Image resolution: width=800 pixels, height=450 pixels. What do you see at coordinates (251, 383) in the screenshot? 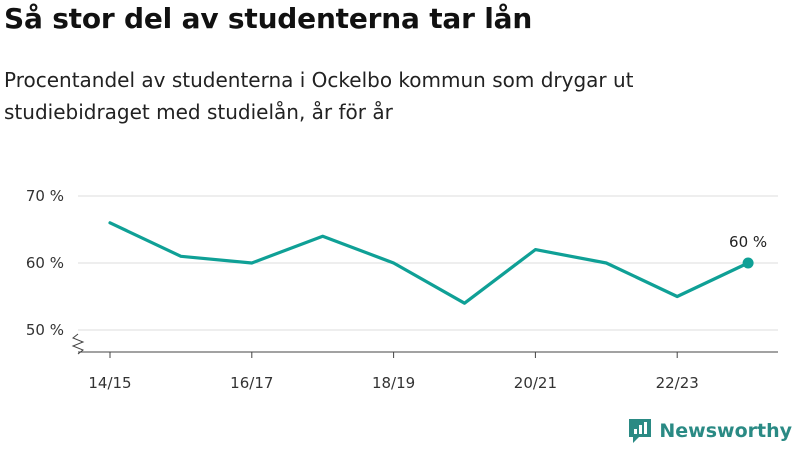
I see `x-tick-label: 16/17` at bounding box center [251, 383].